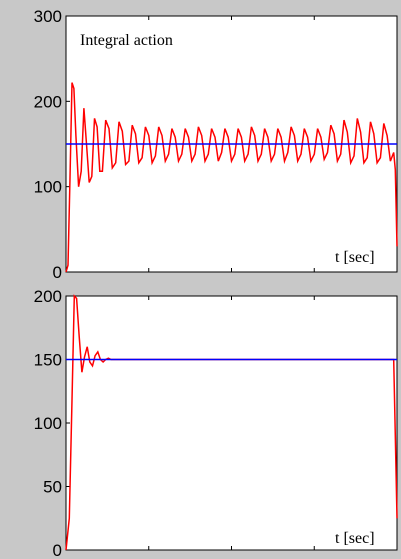 The image size is (401, 559). What do you see at coordinates (57, 550) in the screenshot?
I see `bottom-y-tick-label: 0` at bounding box center [57, 550].